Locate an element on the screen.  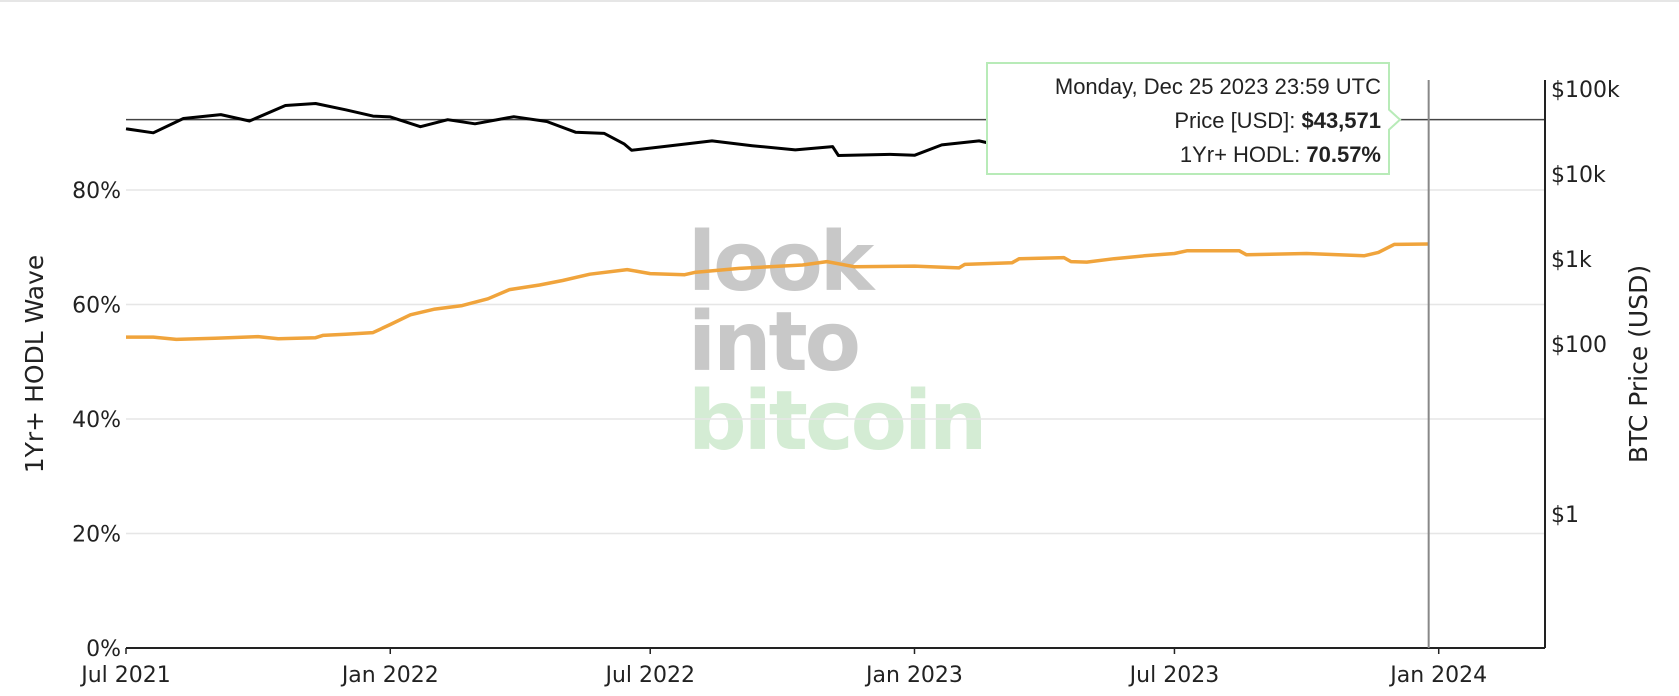
x-tick-label: Jan 2024 is located at coordinates (1437, 675).